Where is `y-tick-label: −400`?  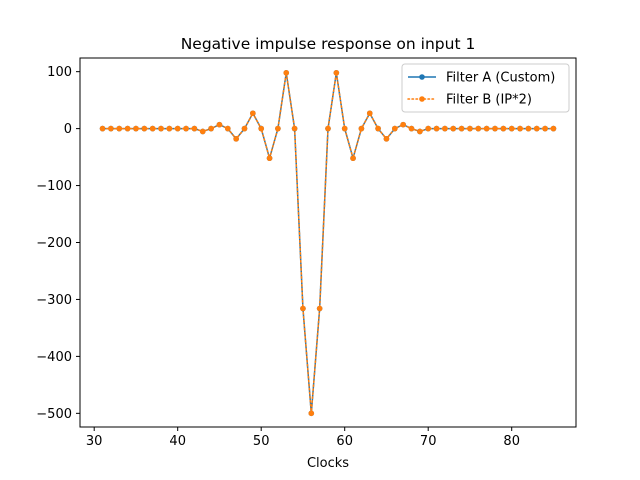
y-tick-label: −400 is located at coordinates (54, 357).